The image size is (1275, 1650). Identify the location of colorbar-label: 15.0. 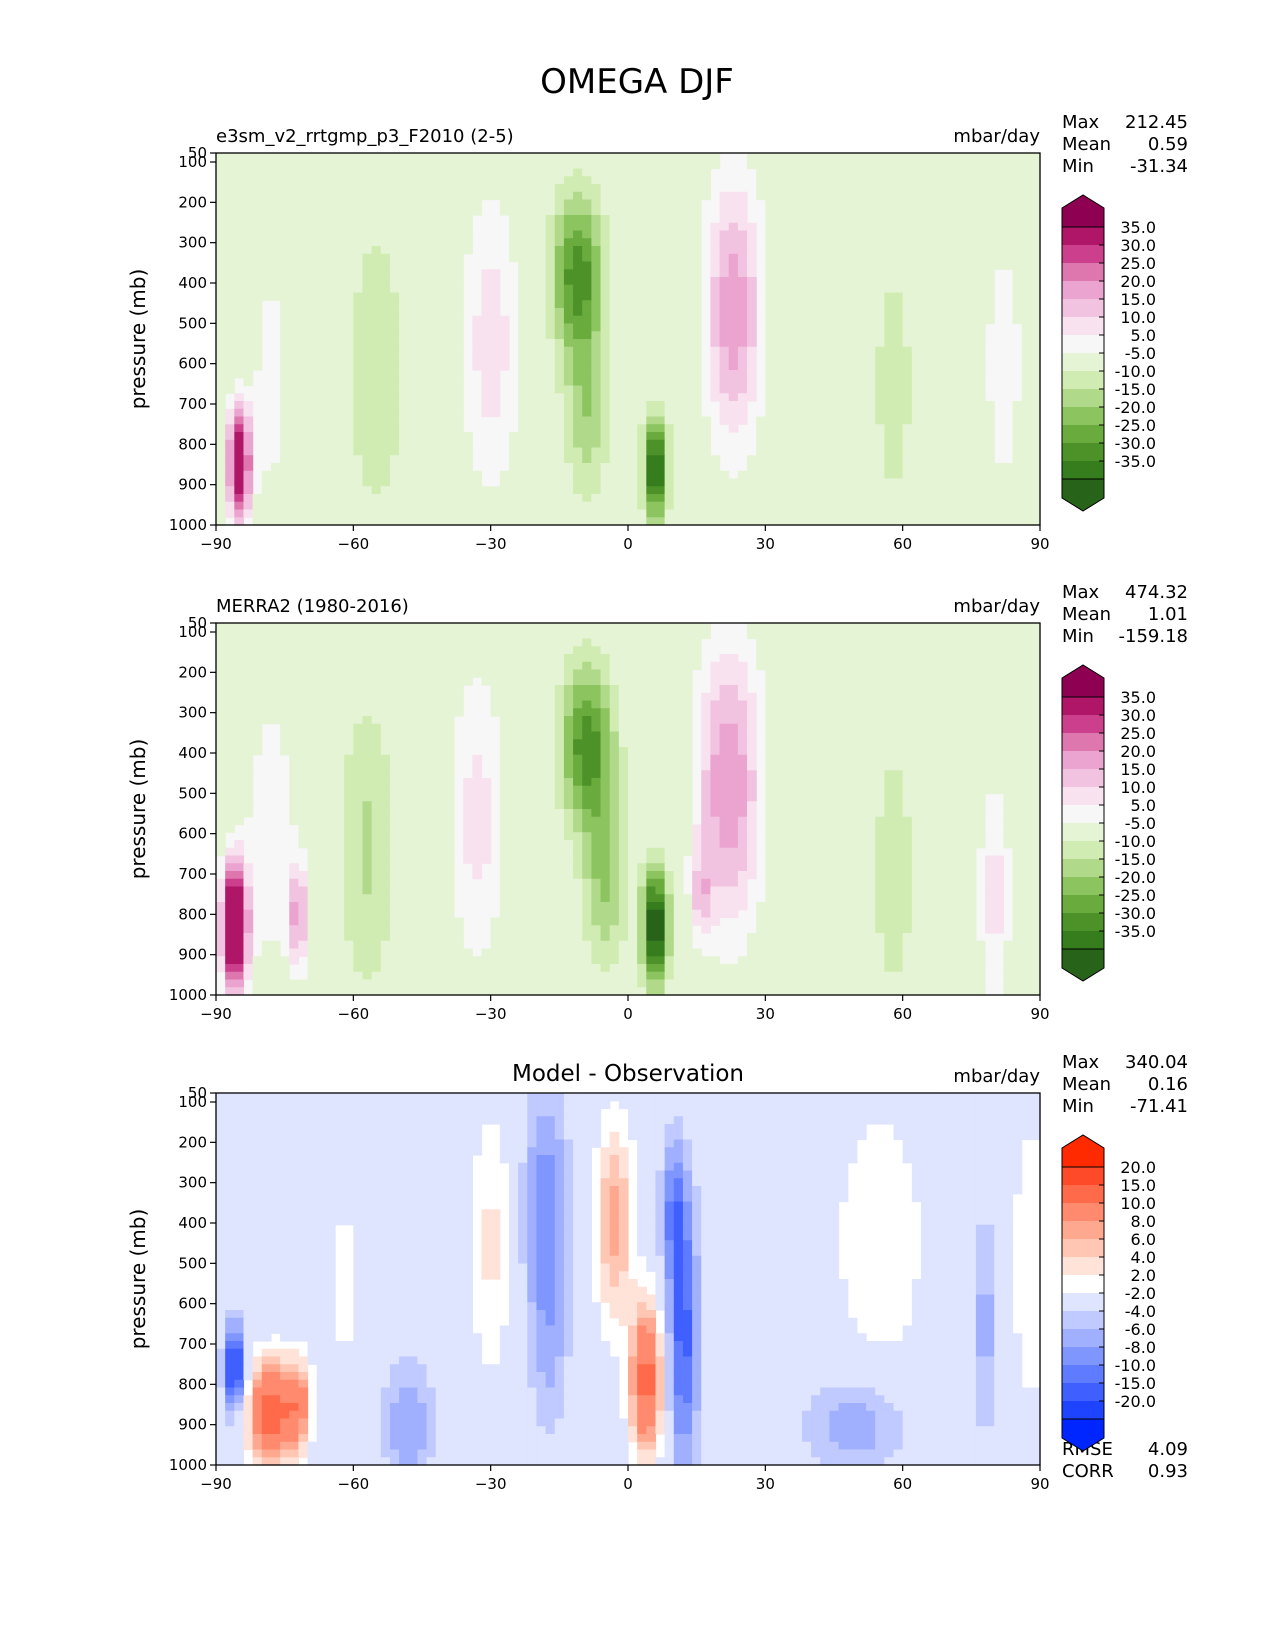
(1138, 299).